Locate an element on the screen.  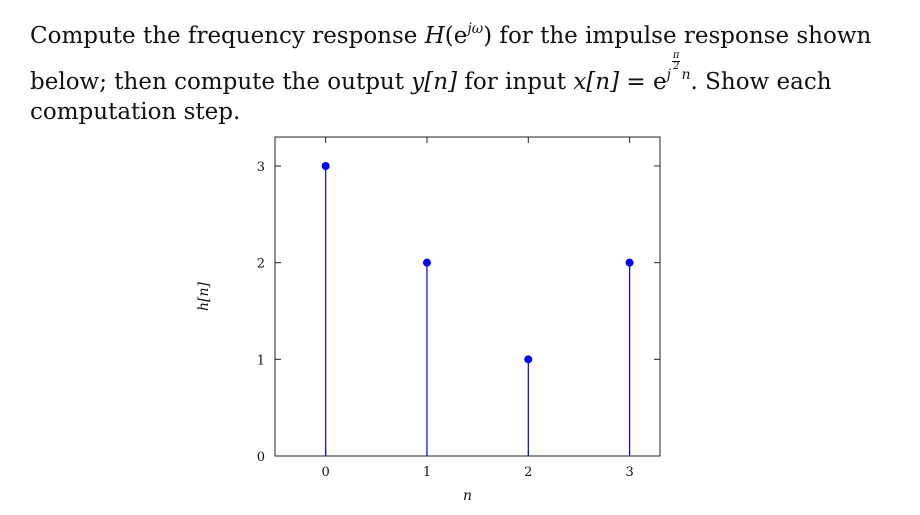
x-tick-label: 2 is located at coordinates (528, 472).